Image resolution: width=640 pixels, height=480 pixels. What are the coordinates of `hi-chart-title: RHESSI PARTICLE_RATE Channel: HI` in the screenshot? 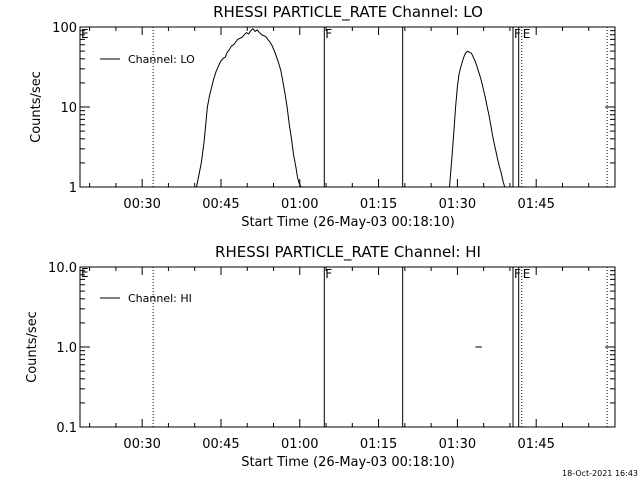 It's located at (348, 252).